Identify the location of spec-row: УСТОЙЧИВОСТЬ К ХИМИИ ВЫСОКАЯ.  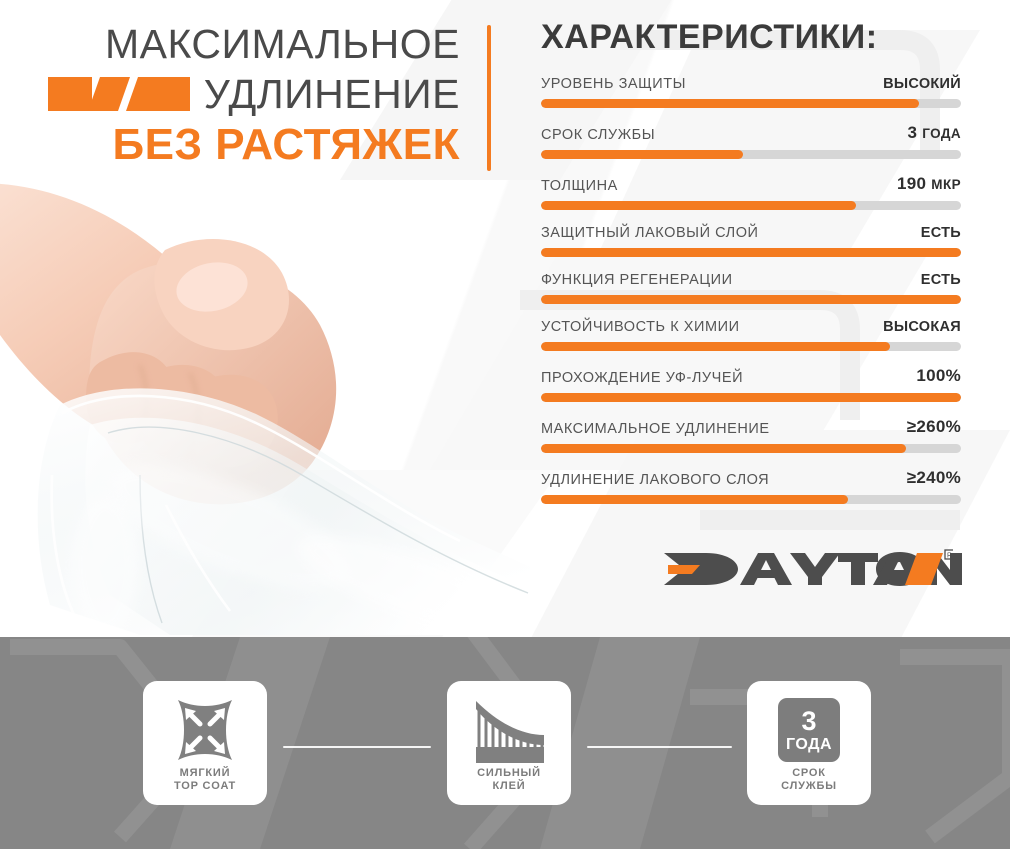
(751, 335).